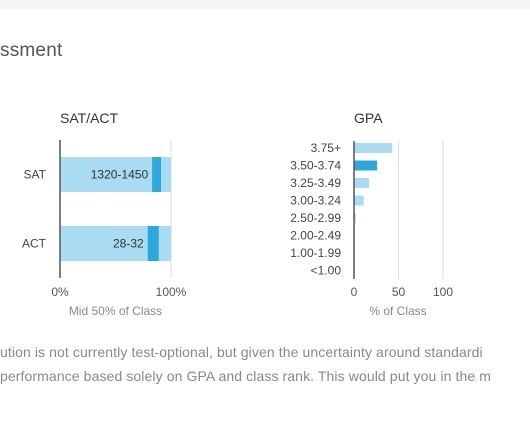 The width and height of the screenshot is (530, 443). What do you see at coordinates (397, 311) in the screenshot?
I see `gpa-axis-title: % of Class` at bounding box center [397, 311].